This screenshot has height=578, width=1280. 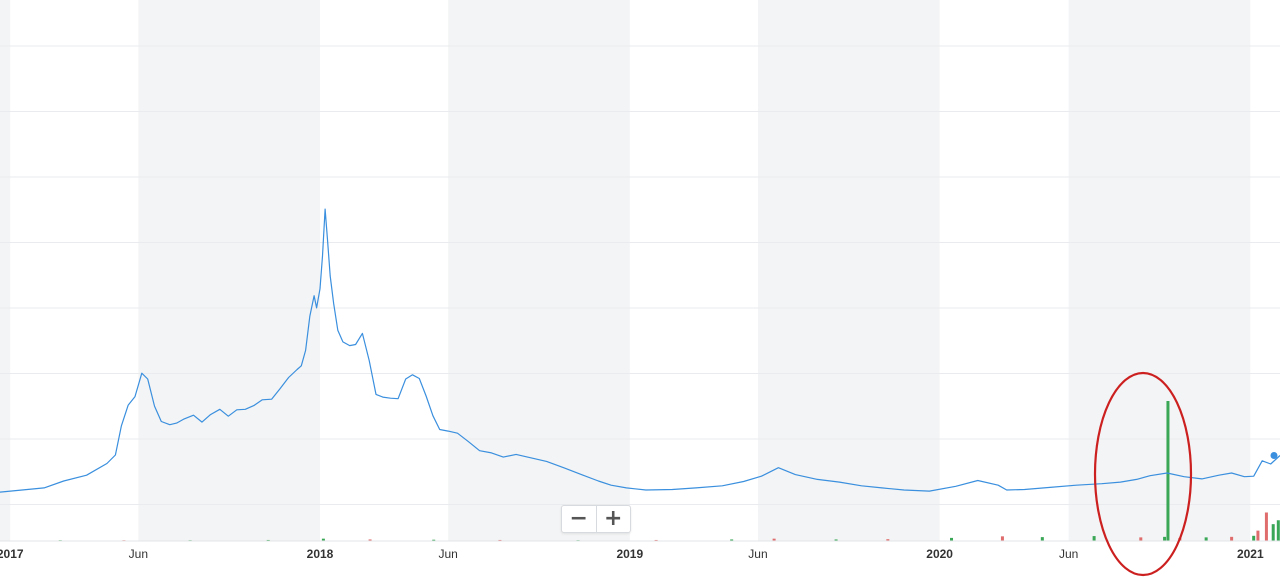 I want to click on x-tick-label: 2019, so click(x=629, y=554).